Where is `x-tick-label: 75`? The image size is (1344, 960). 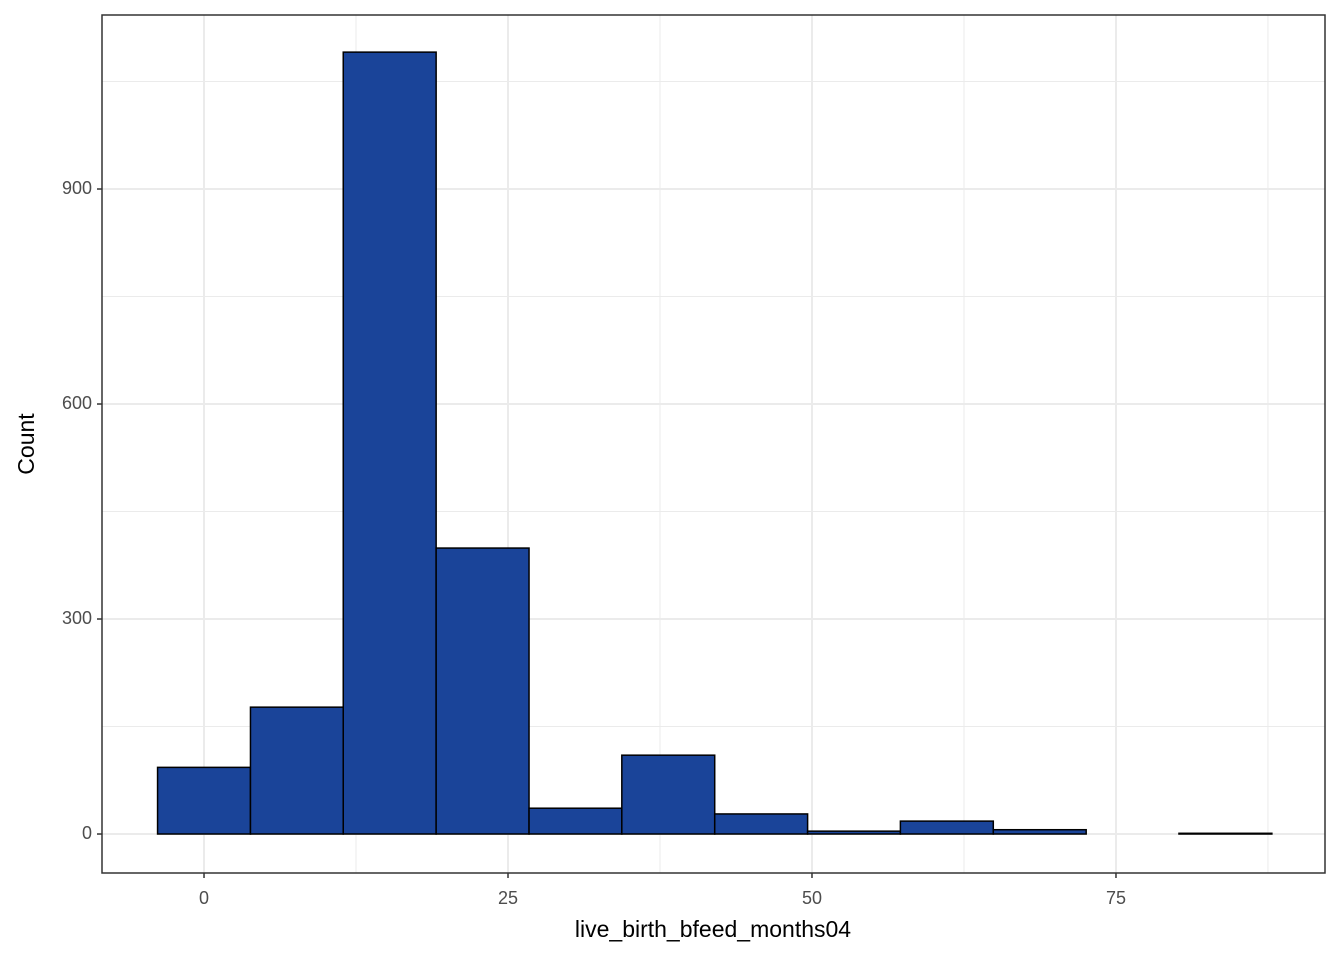
x-tick-label: 75 is located at coordinates (1116, 898).